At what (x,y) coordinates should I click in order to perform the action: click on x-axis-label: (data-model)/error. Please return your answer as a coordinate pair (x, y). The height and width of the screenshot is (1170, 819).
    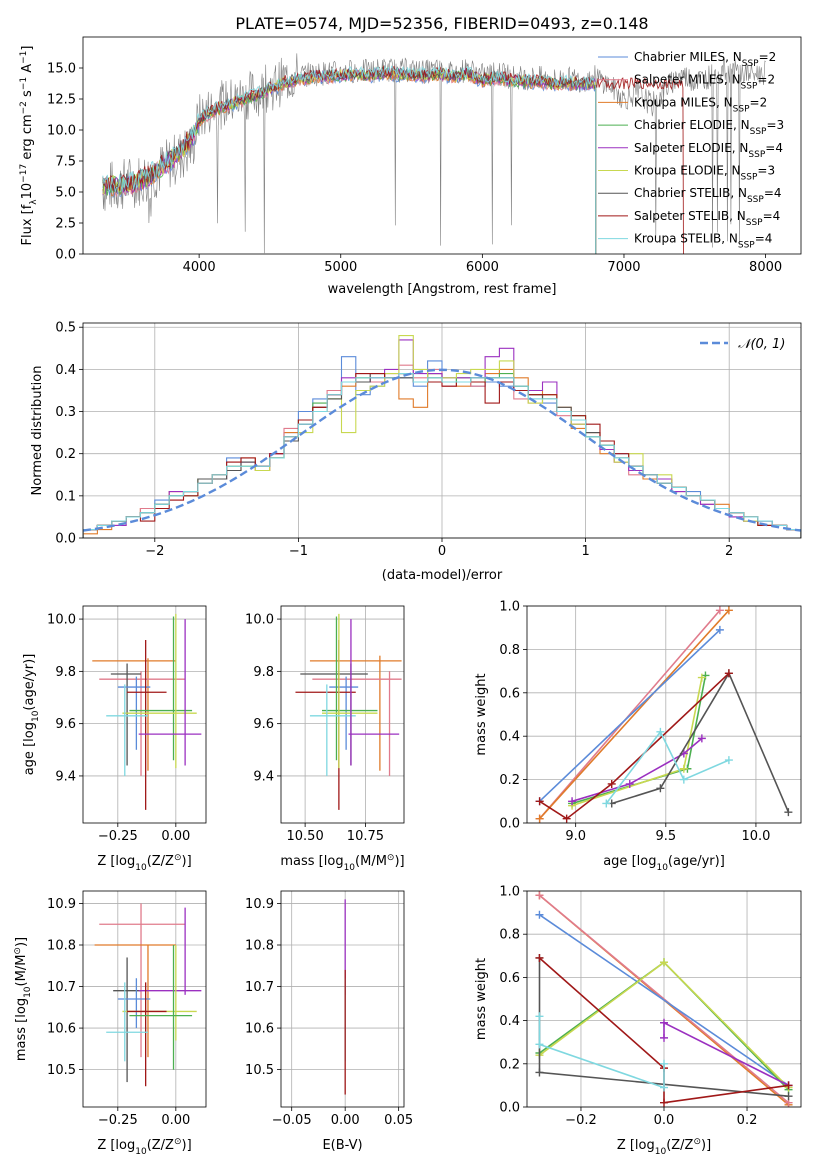
    Looking at the image, I should click on (442, 575).